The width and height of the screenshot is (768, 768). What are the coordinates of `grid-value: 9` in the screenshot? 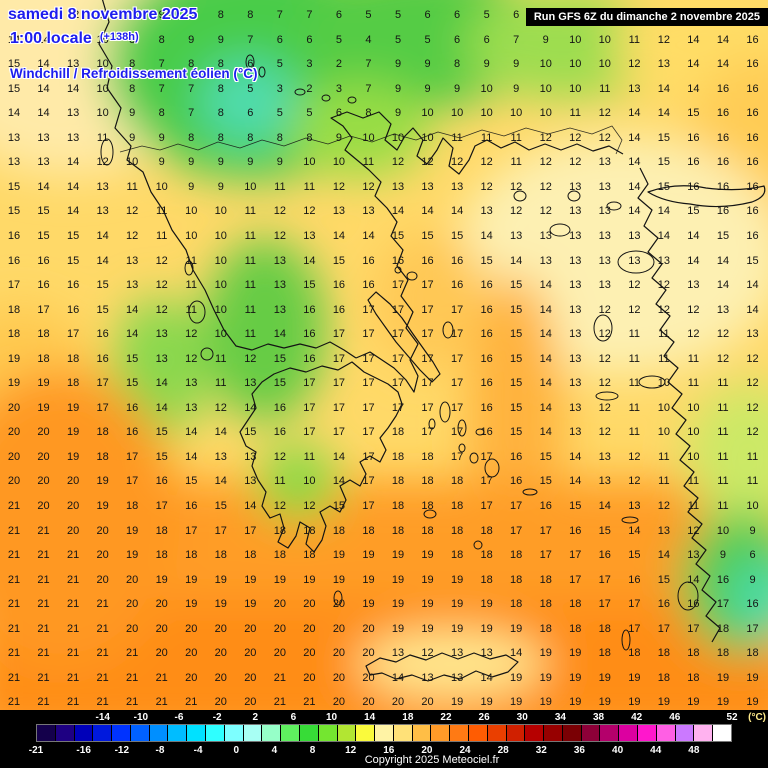 It's located at (132, 113).